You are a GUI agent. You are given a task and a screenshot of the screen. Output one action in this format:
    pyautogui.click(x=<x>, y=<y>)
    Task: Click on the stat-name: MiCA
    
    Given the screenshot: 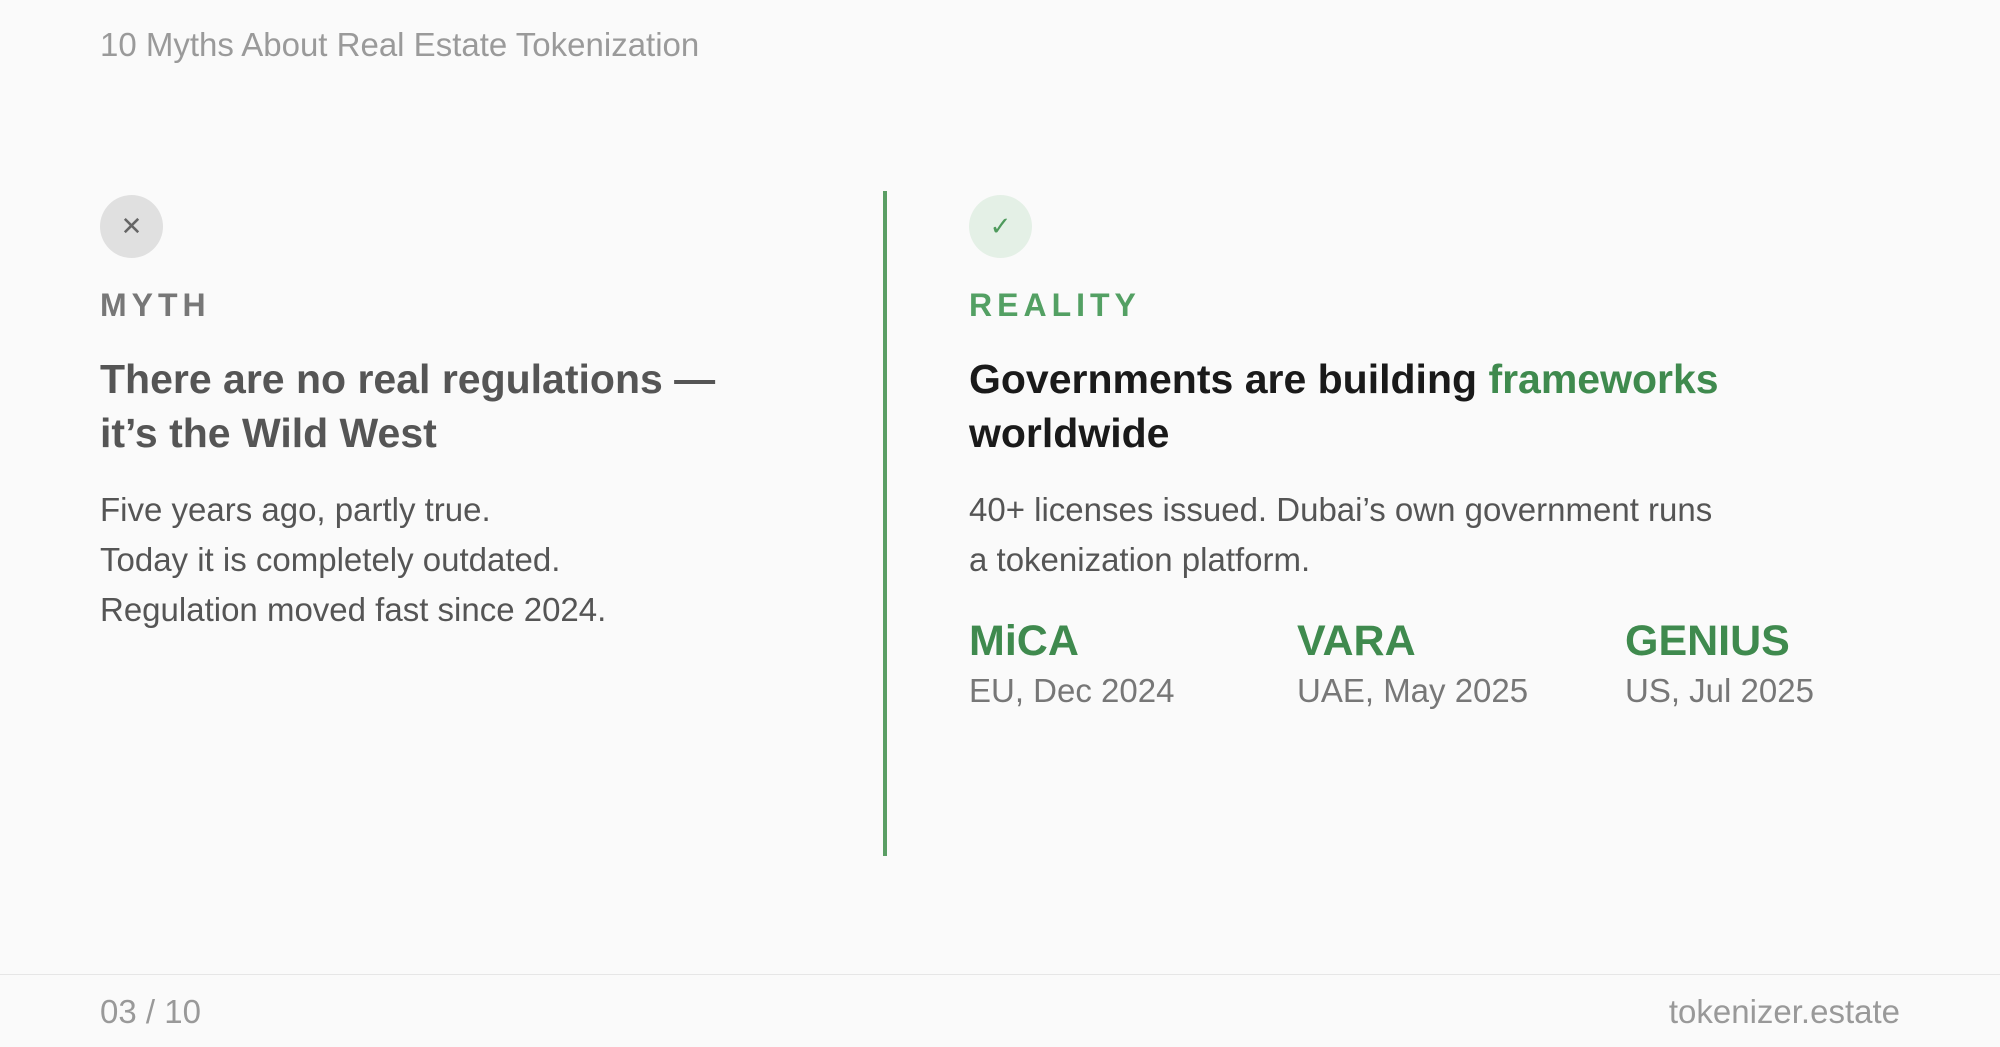 What is the action you would take?
    pyautogui.click(x=1024, y=641)
    